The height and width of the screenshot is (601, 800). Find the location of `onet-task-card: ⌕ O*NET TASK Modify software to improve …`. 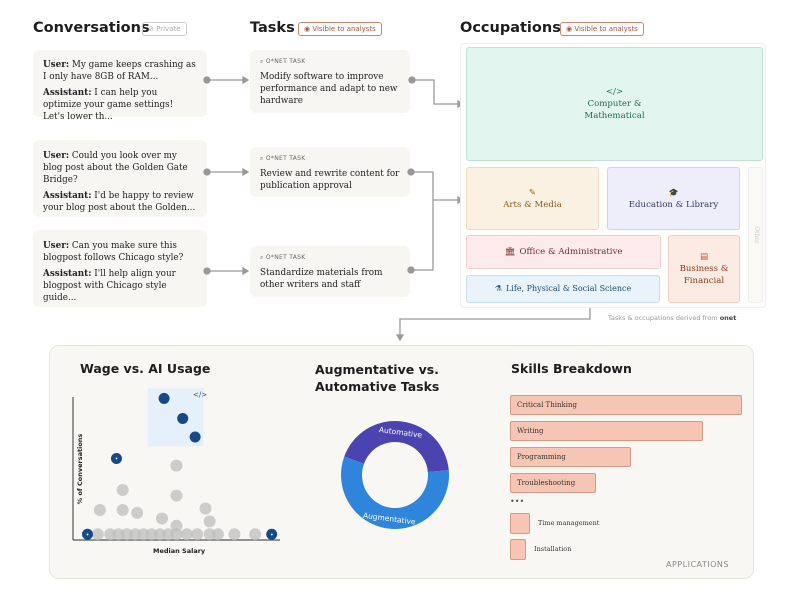

onet-task-card: ⌕ O*NET TASK Modify software to improve … is located at coordinates (330, 81).